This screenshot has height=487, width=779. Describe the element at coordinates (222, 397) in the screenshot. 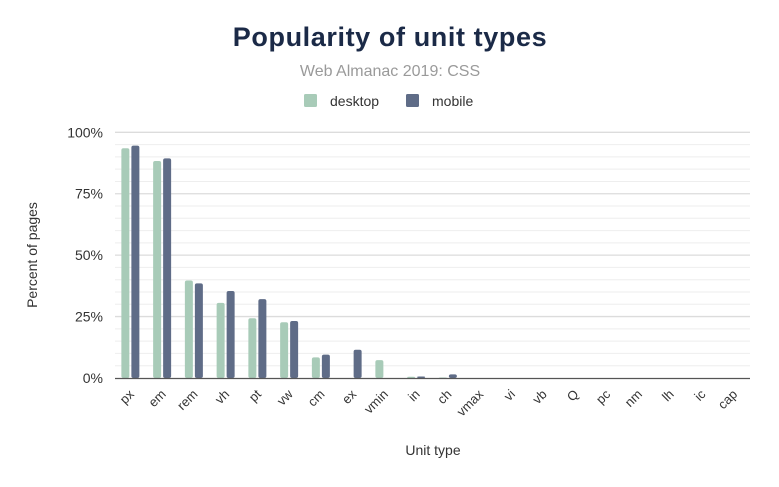

I see `x-tick-label: vh` at that location.